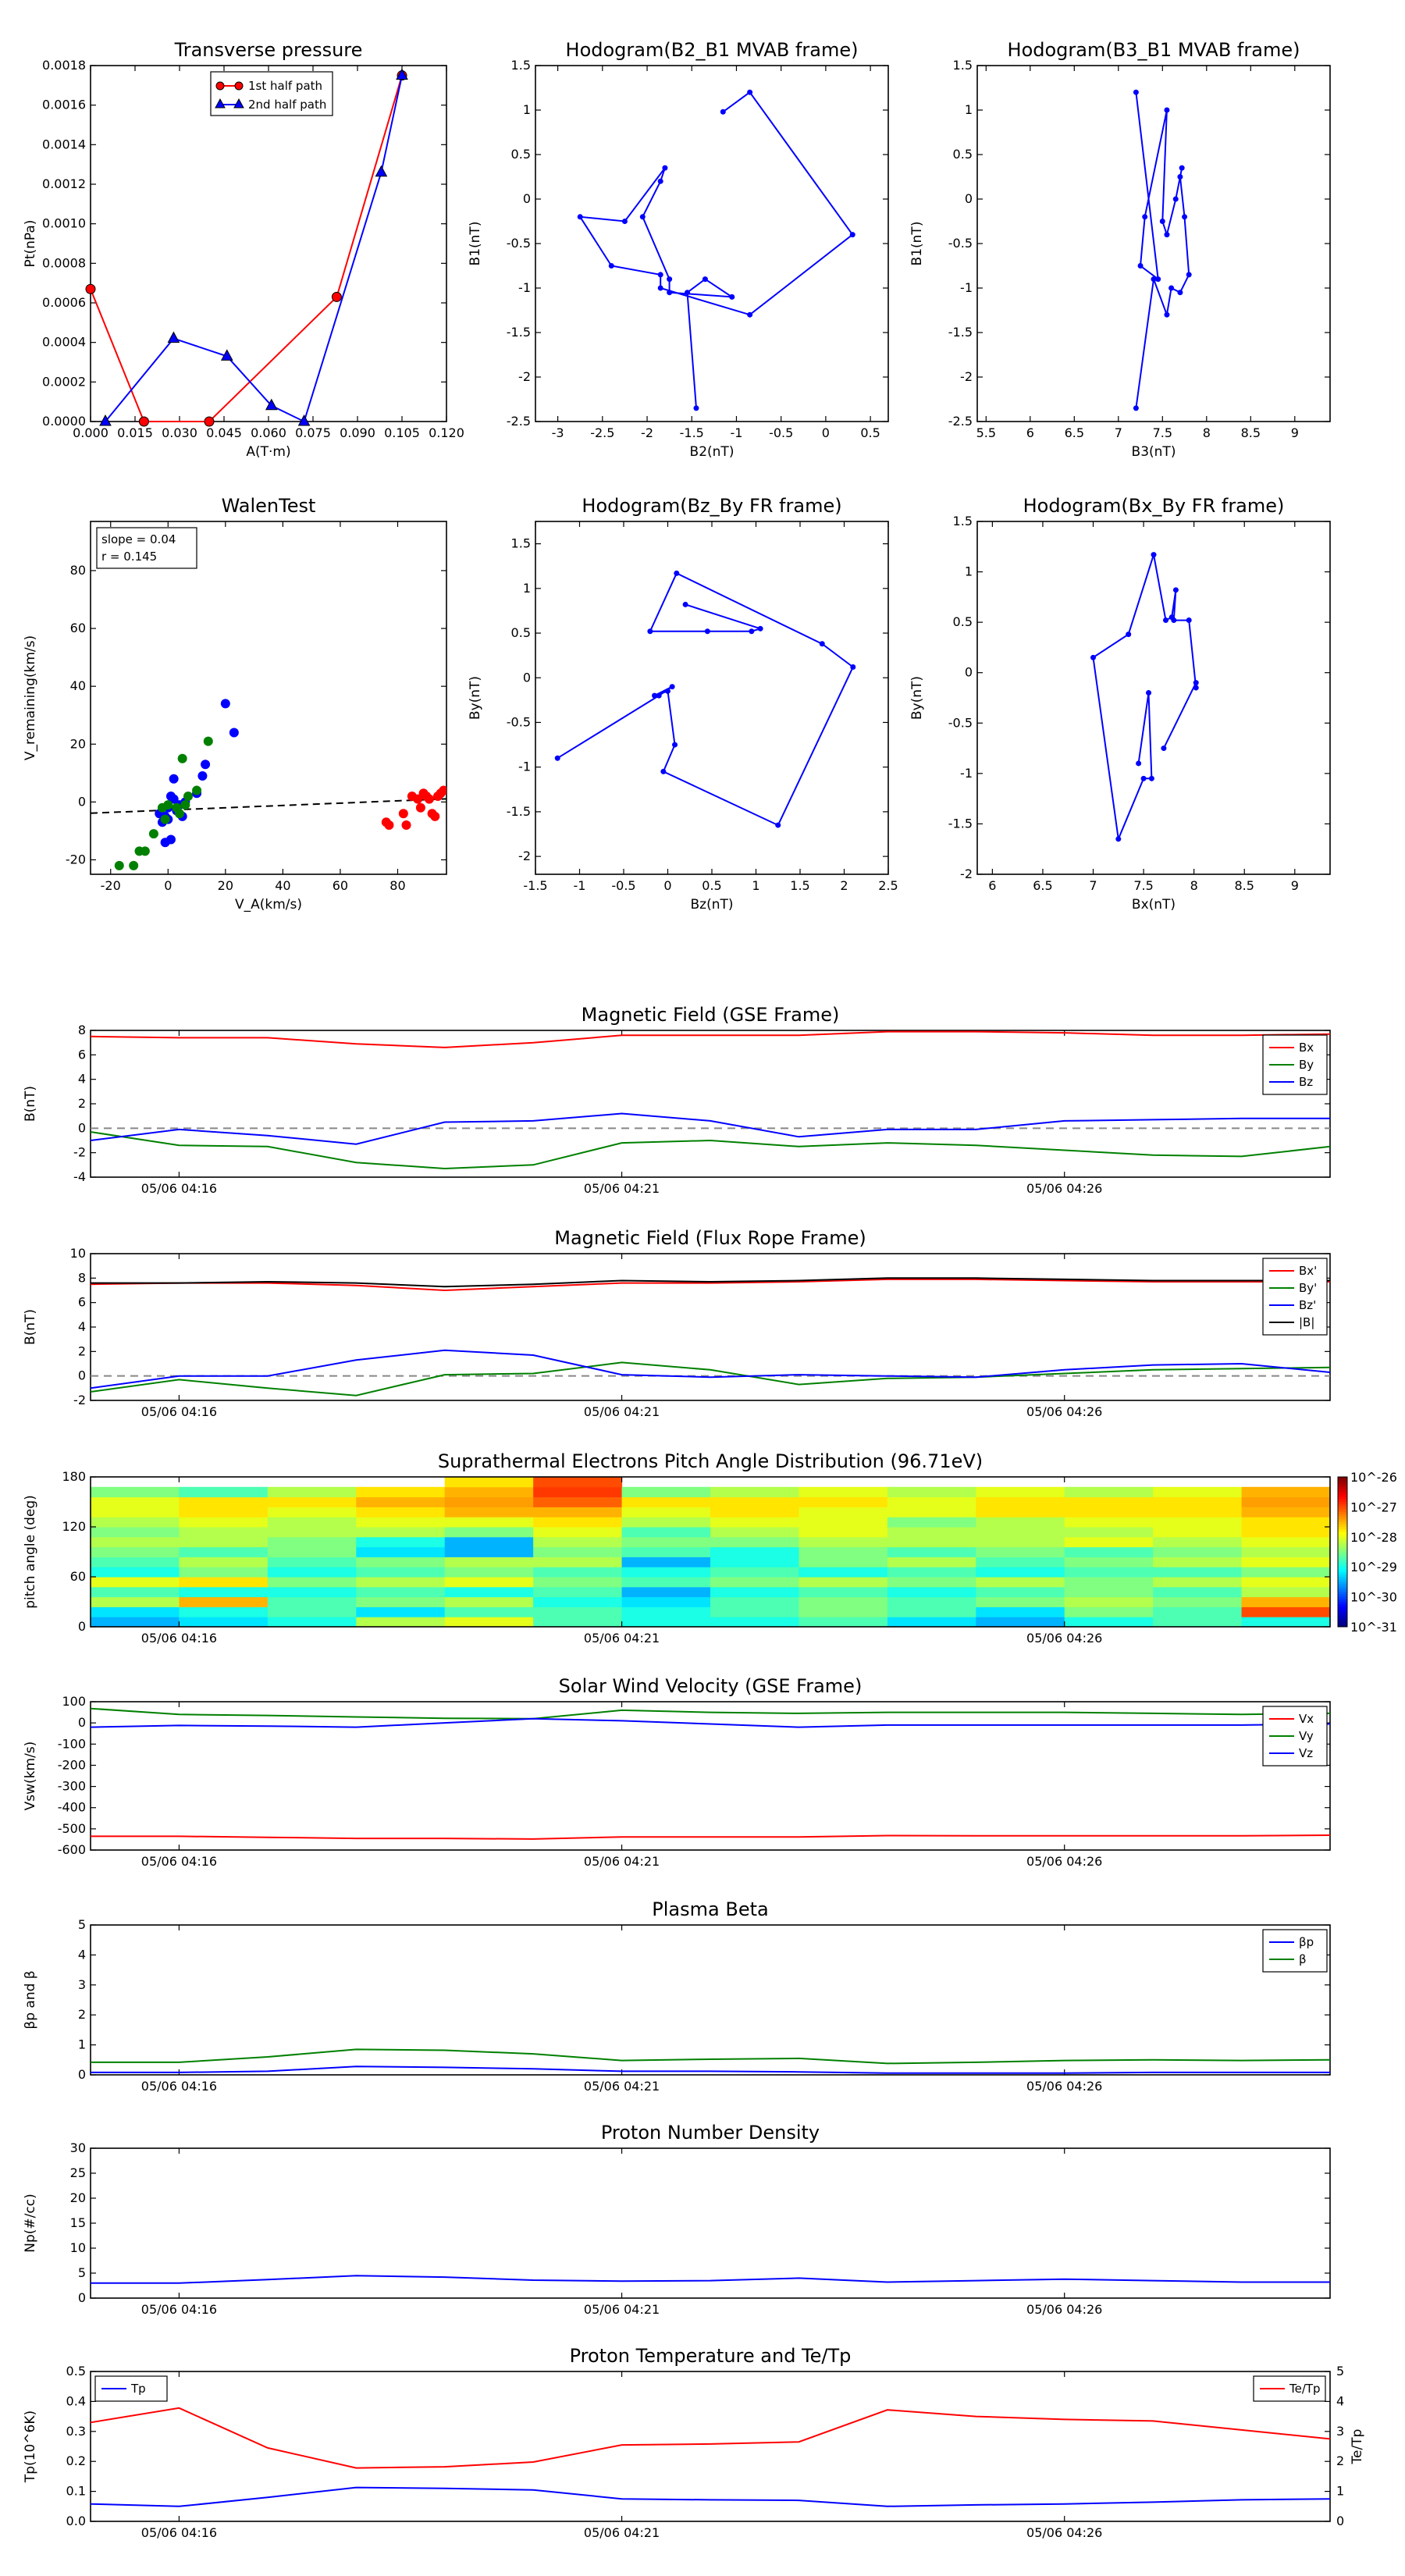 This screenshot has height=2576, width=1405. Describe the element at coordinates (1162, 432) in the screenshot. I see `x-tick-label: 7.5` at that location.